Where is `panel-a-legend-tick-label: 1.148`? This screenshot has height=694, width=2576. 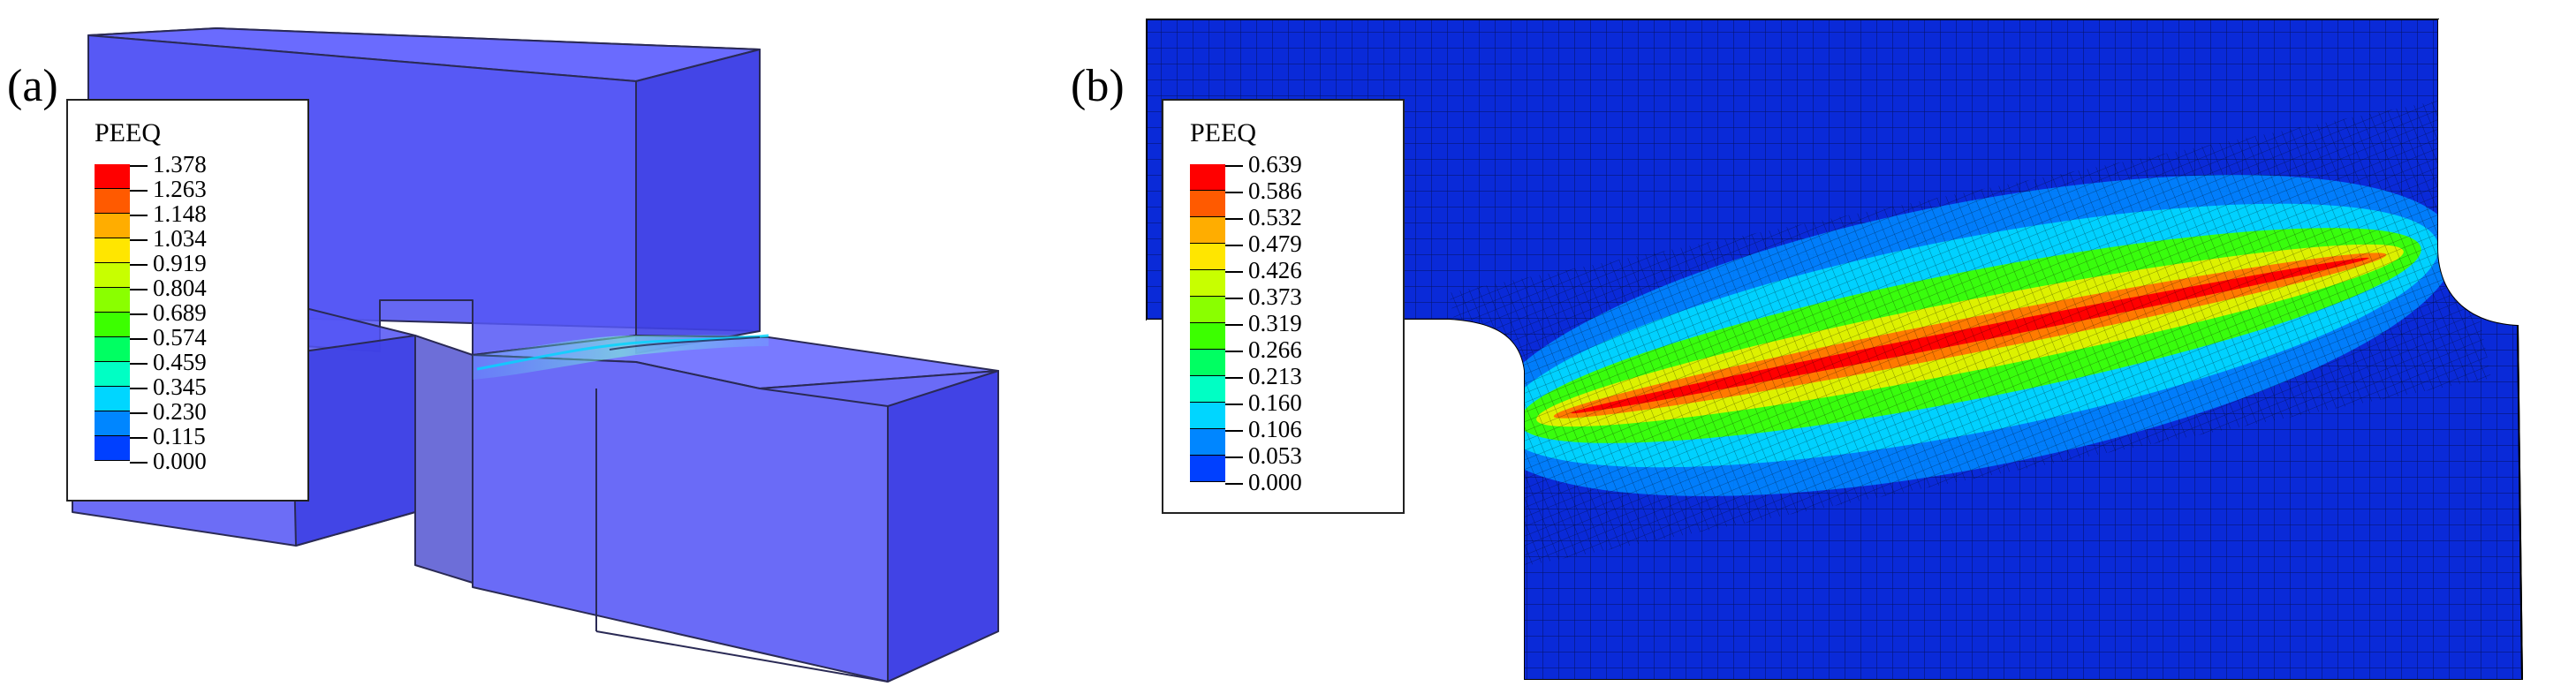
panel-a-legend-tick-label: 1.148 is located at coordinates (168, 213).